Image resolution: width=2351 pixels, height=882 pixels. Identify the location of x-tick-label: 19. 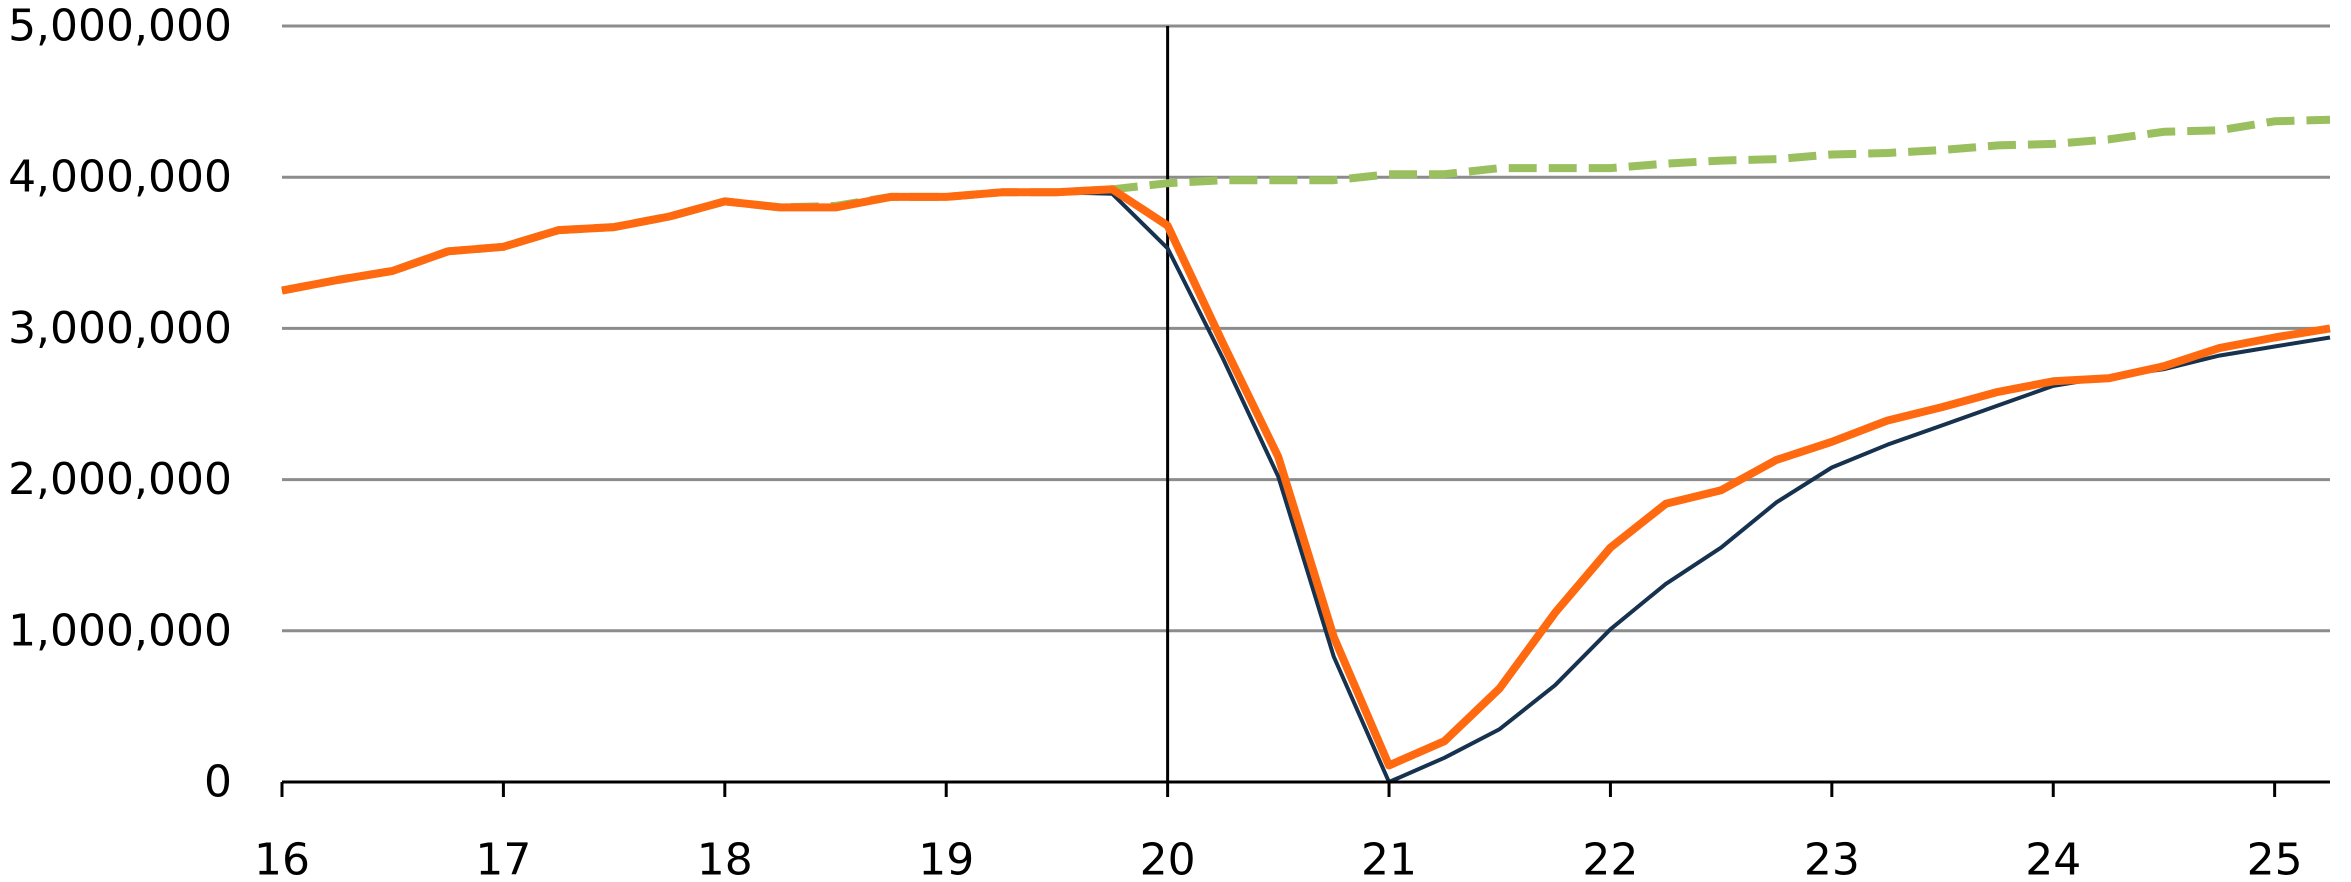
(946, 858).